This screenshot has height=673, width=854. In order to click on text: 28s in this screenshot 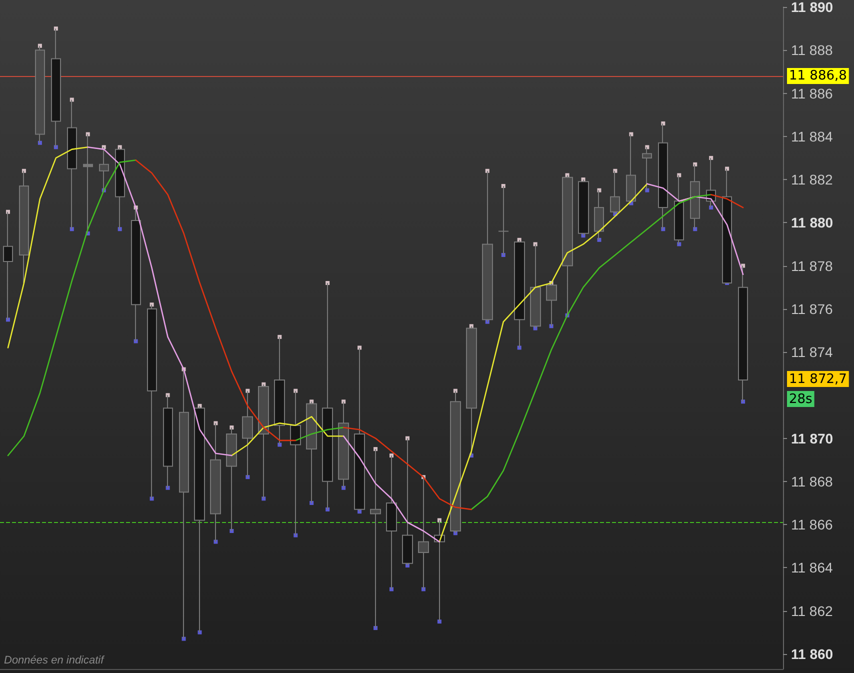, I will do `click(801, 400)`.